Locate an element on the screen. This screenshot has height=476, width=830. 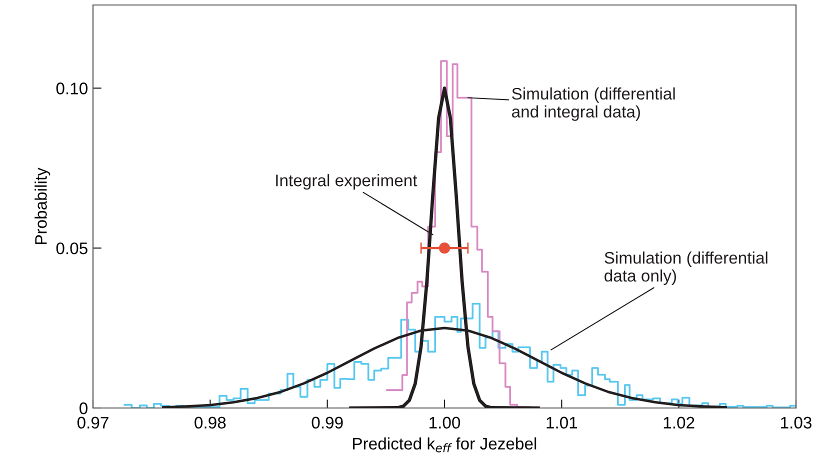
y-tick-label: 0 is located at coordinates (84, 408).